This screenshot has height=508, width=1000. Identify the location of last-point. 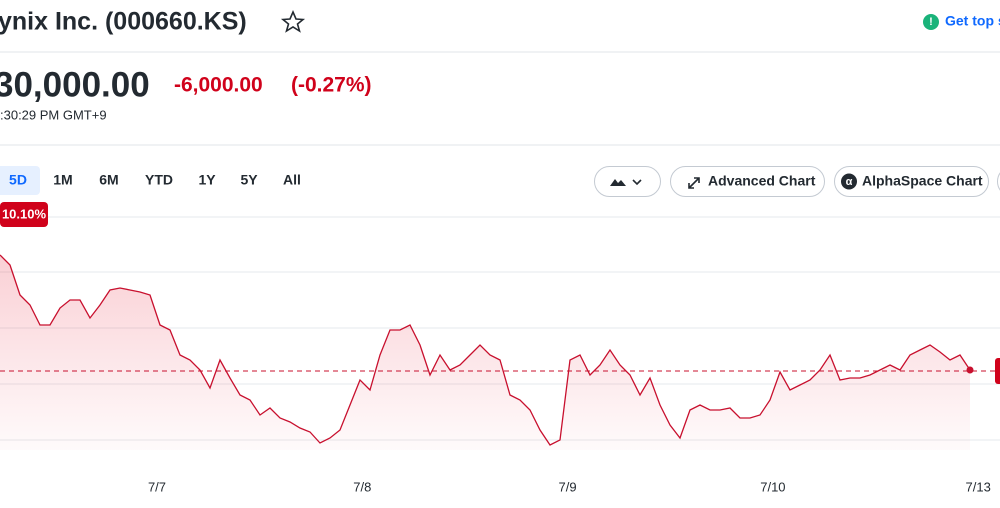
(970, 370).